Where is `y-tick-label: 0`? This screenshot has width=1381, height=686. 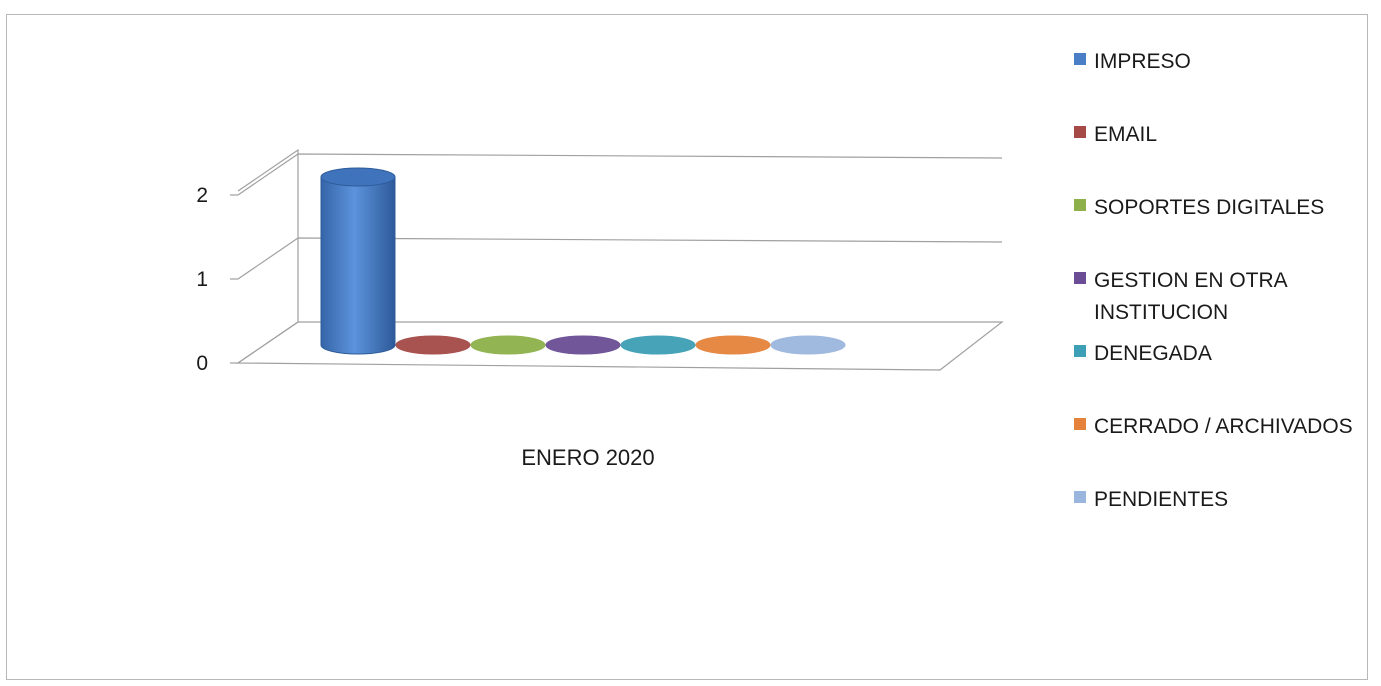 y-tick-label: 0 is located at coordinates (202, 363).